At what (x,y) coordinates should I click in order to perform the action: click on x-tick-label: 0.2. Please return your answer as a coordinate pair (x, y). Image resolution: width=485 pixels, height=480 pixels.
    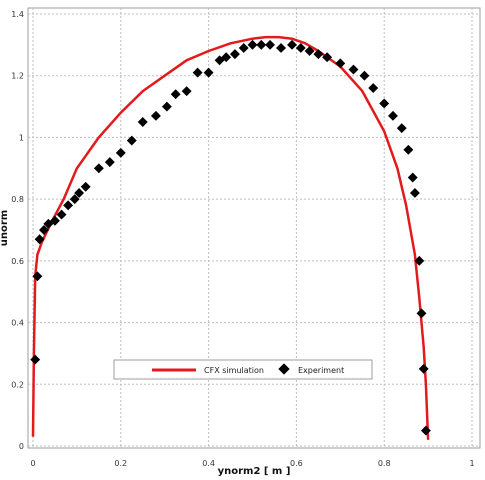
    Looking at the image, I should click on (120, 463).